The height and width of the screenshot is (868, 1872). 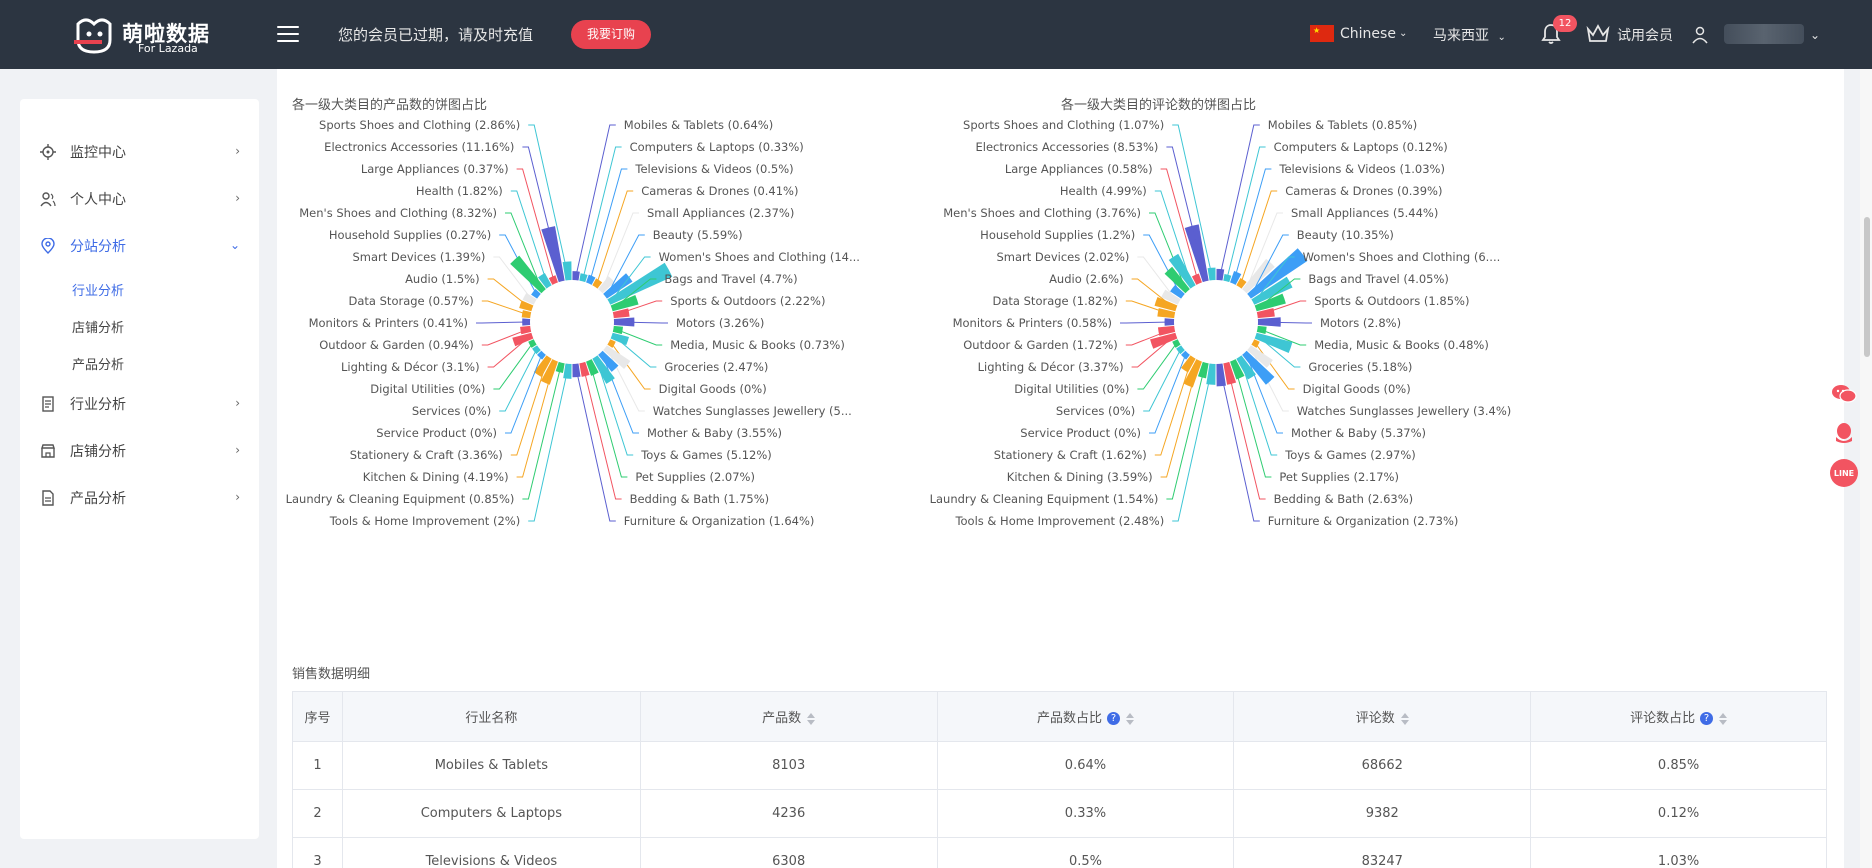 I want to click on pie-label-product: Toys & Games (5.12%), so click(x=706, y=455).